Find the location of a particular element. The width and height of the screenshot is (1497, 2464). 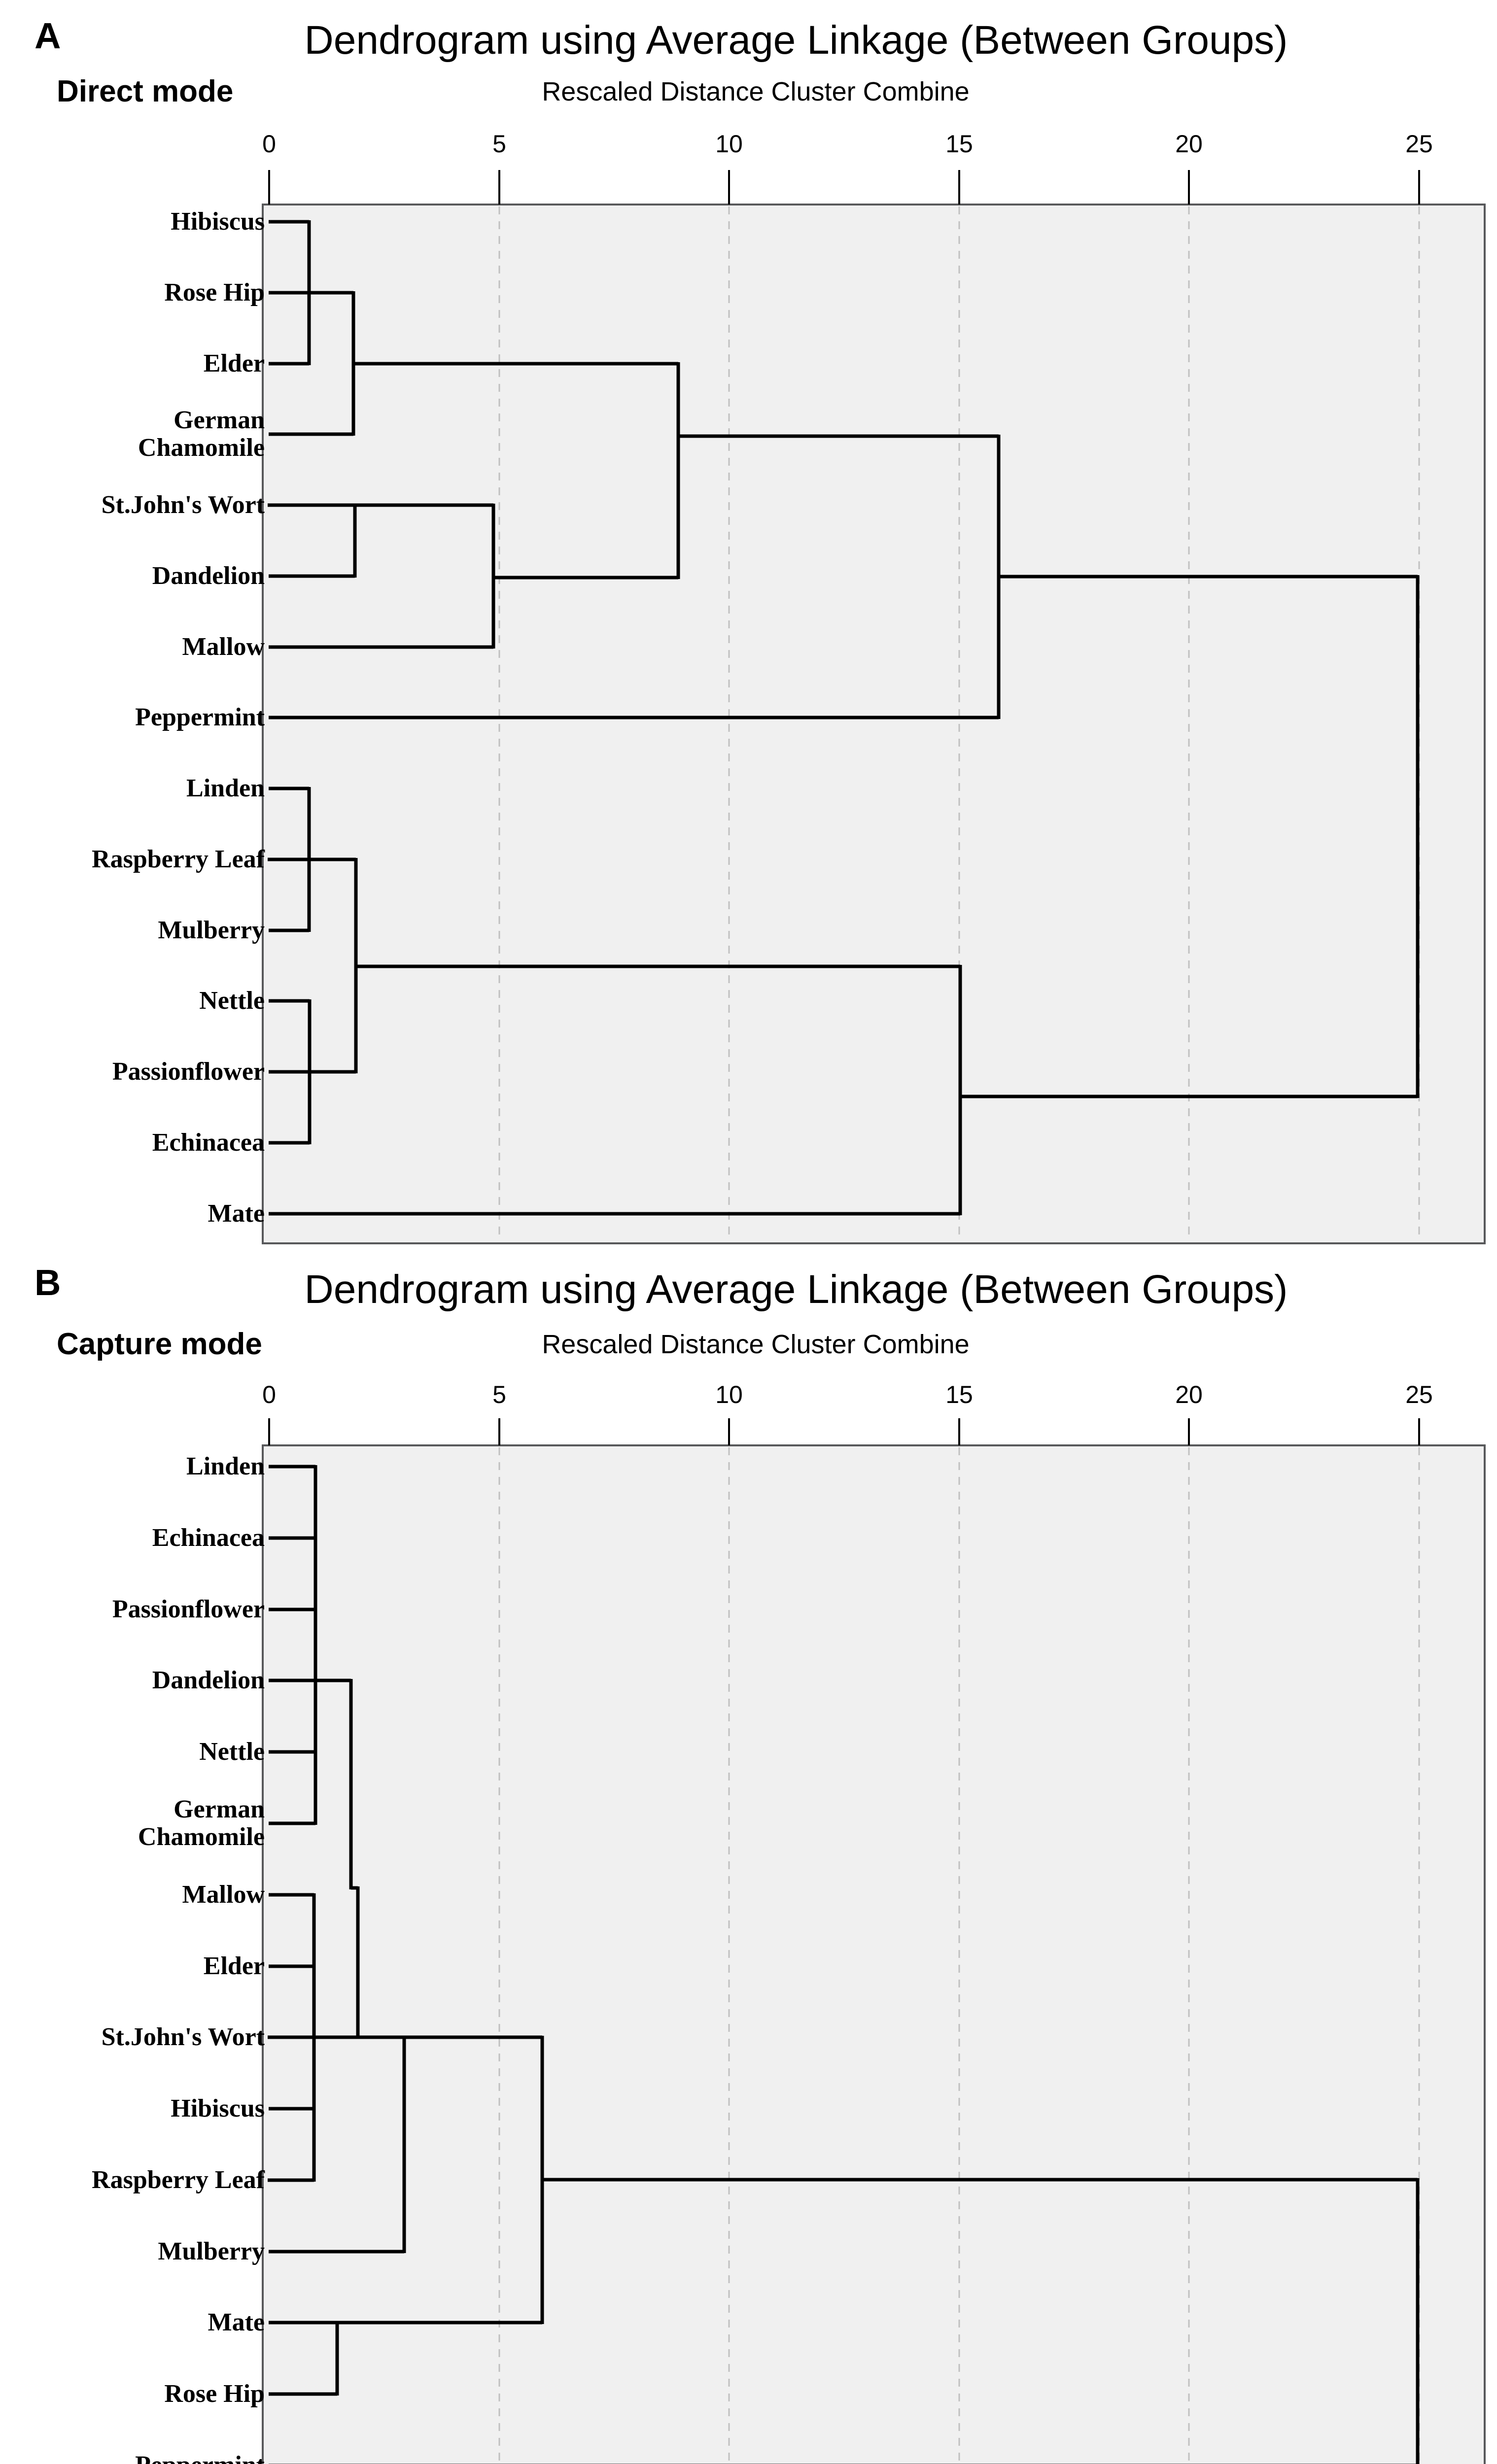

panel-b-leaf-label-mate: Mate is located at coordinates (236, 2322).